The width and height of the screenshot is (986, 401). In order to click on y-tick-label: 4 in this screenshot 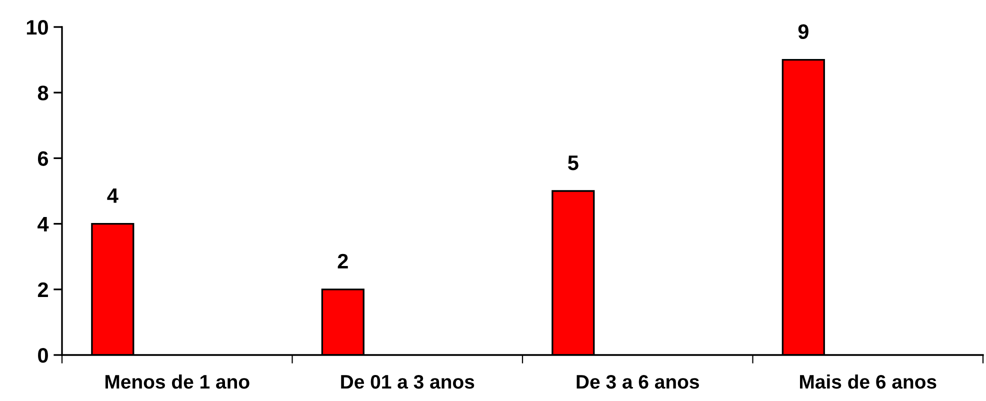, I will do `click(43, 224)`.